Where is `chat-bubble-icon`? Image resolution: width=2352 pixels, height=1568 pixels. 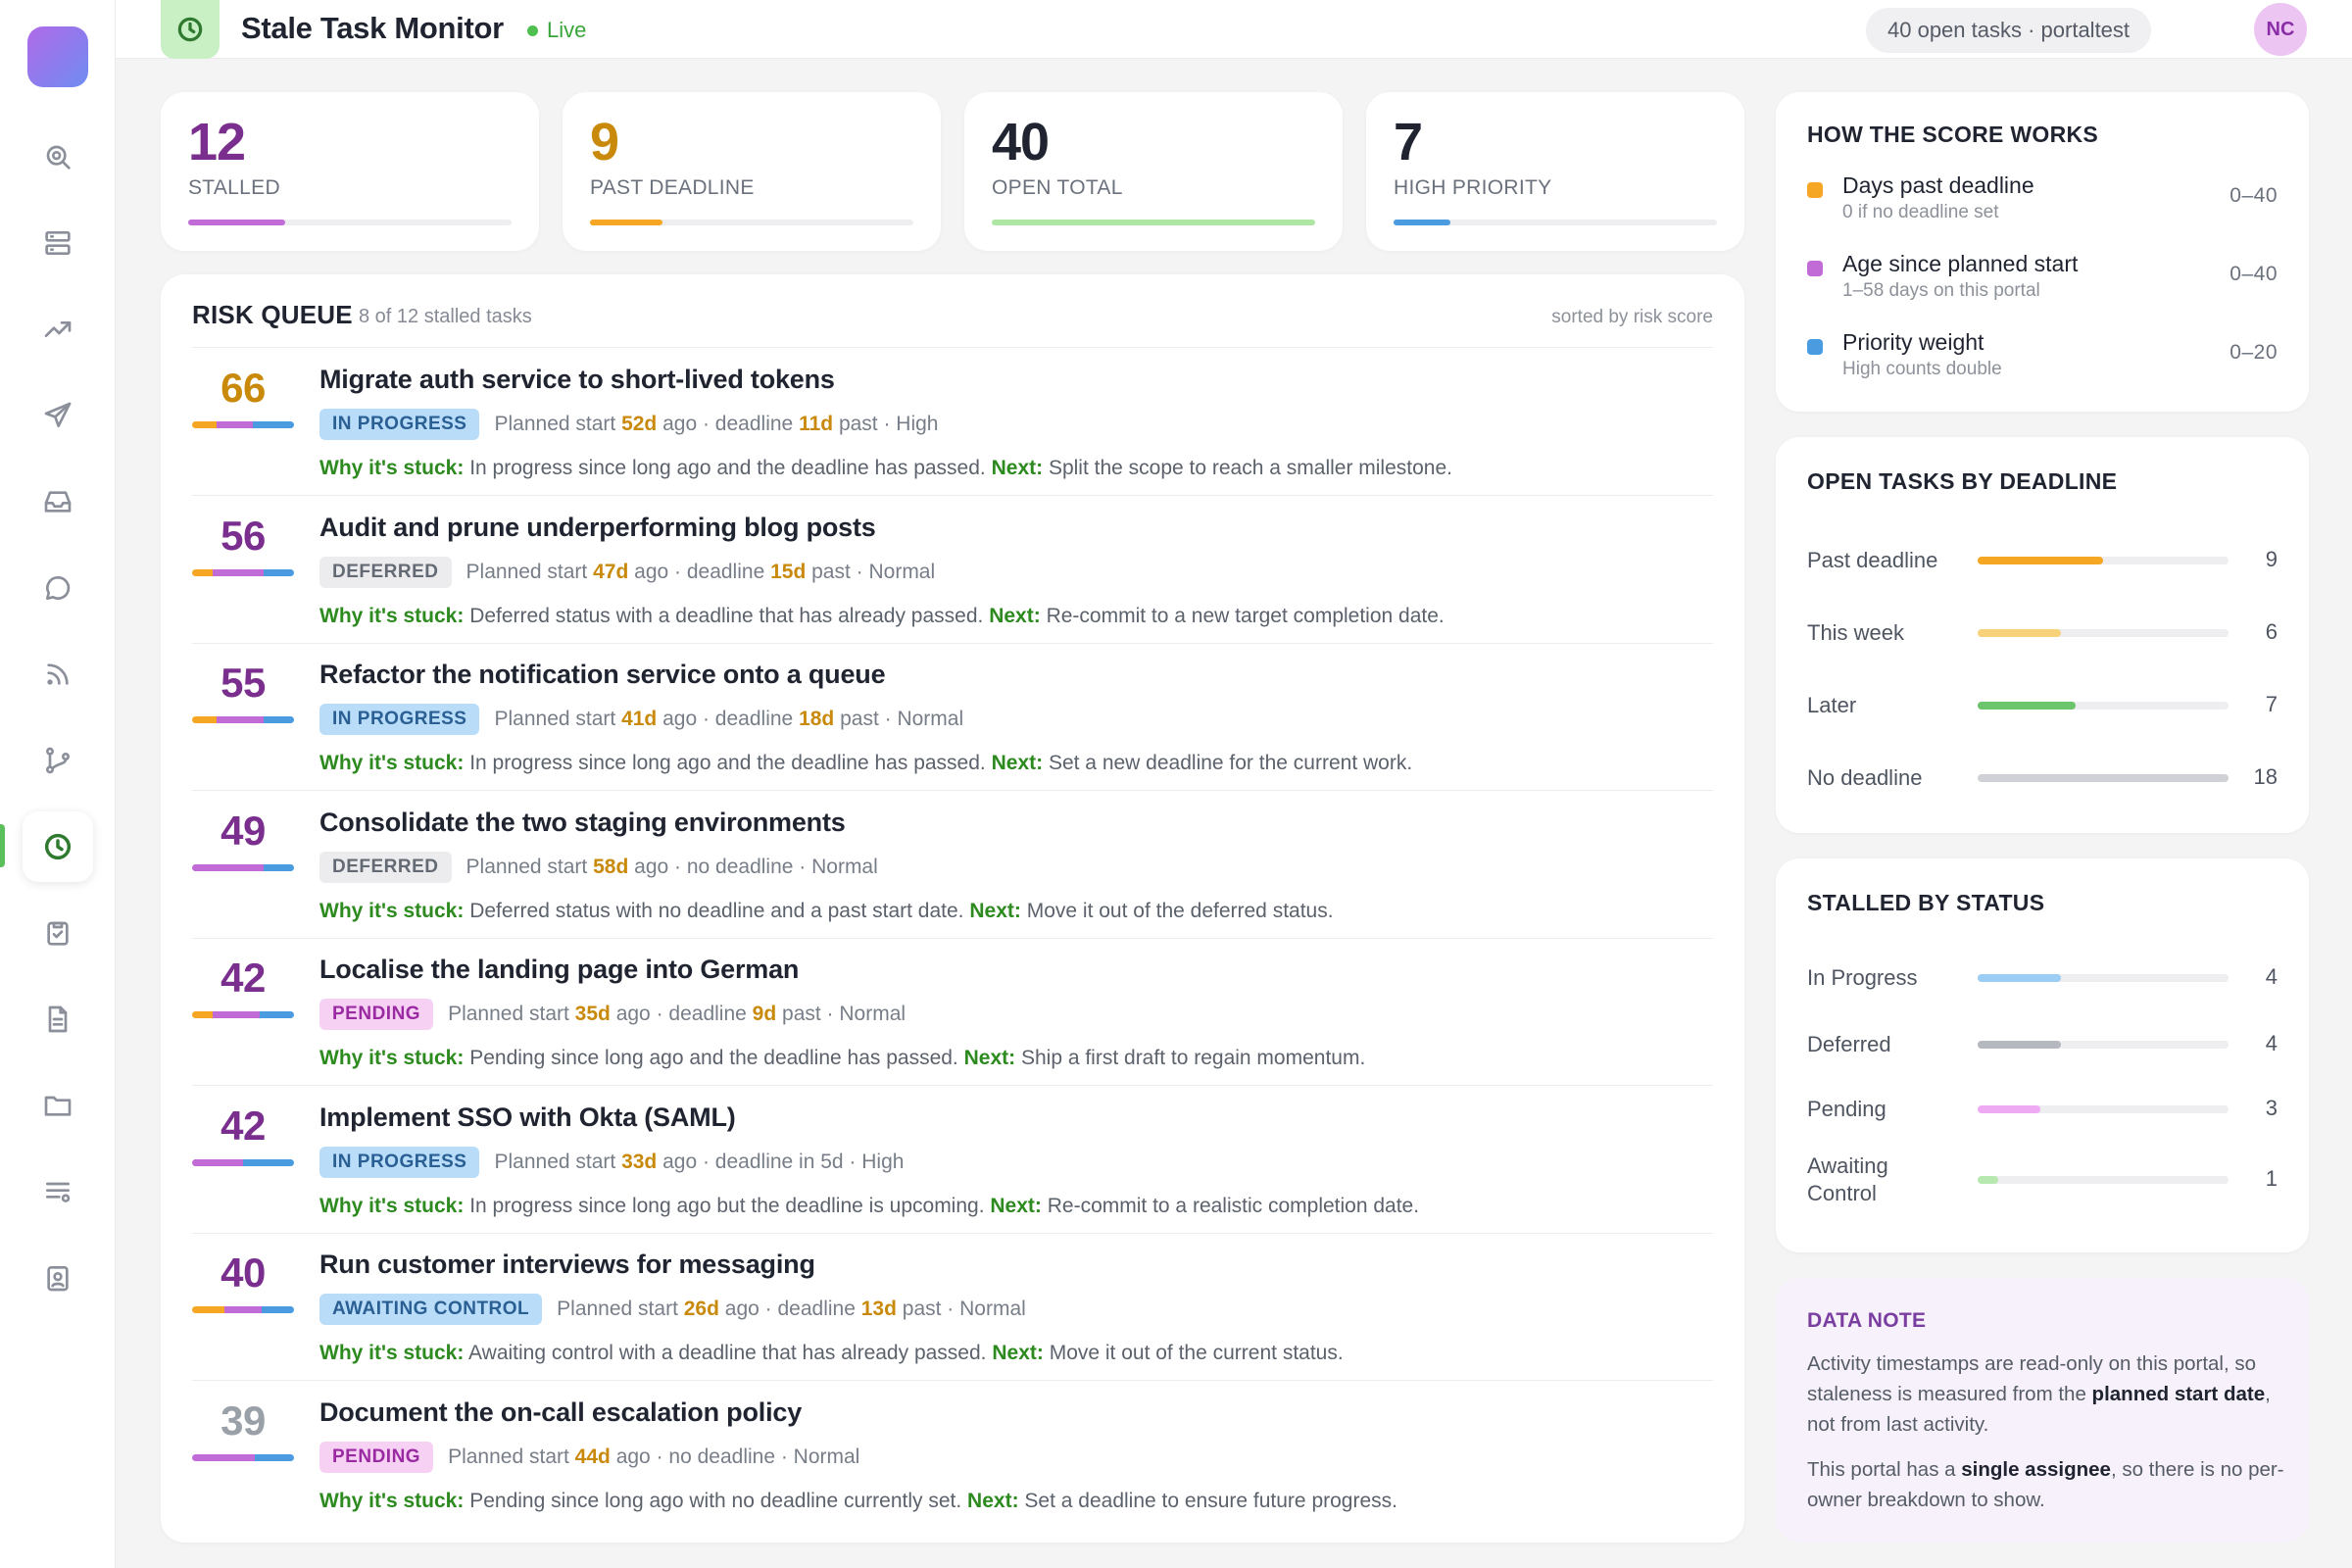 chat-bubble-icon is located at coordinates (58, 588).